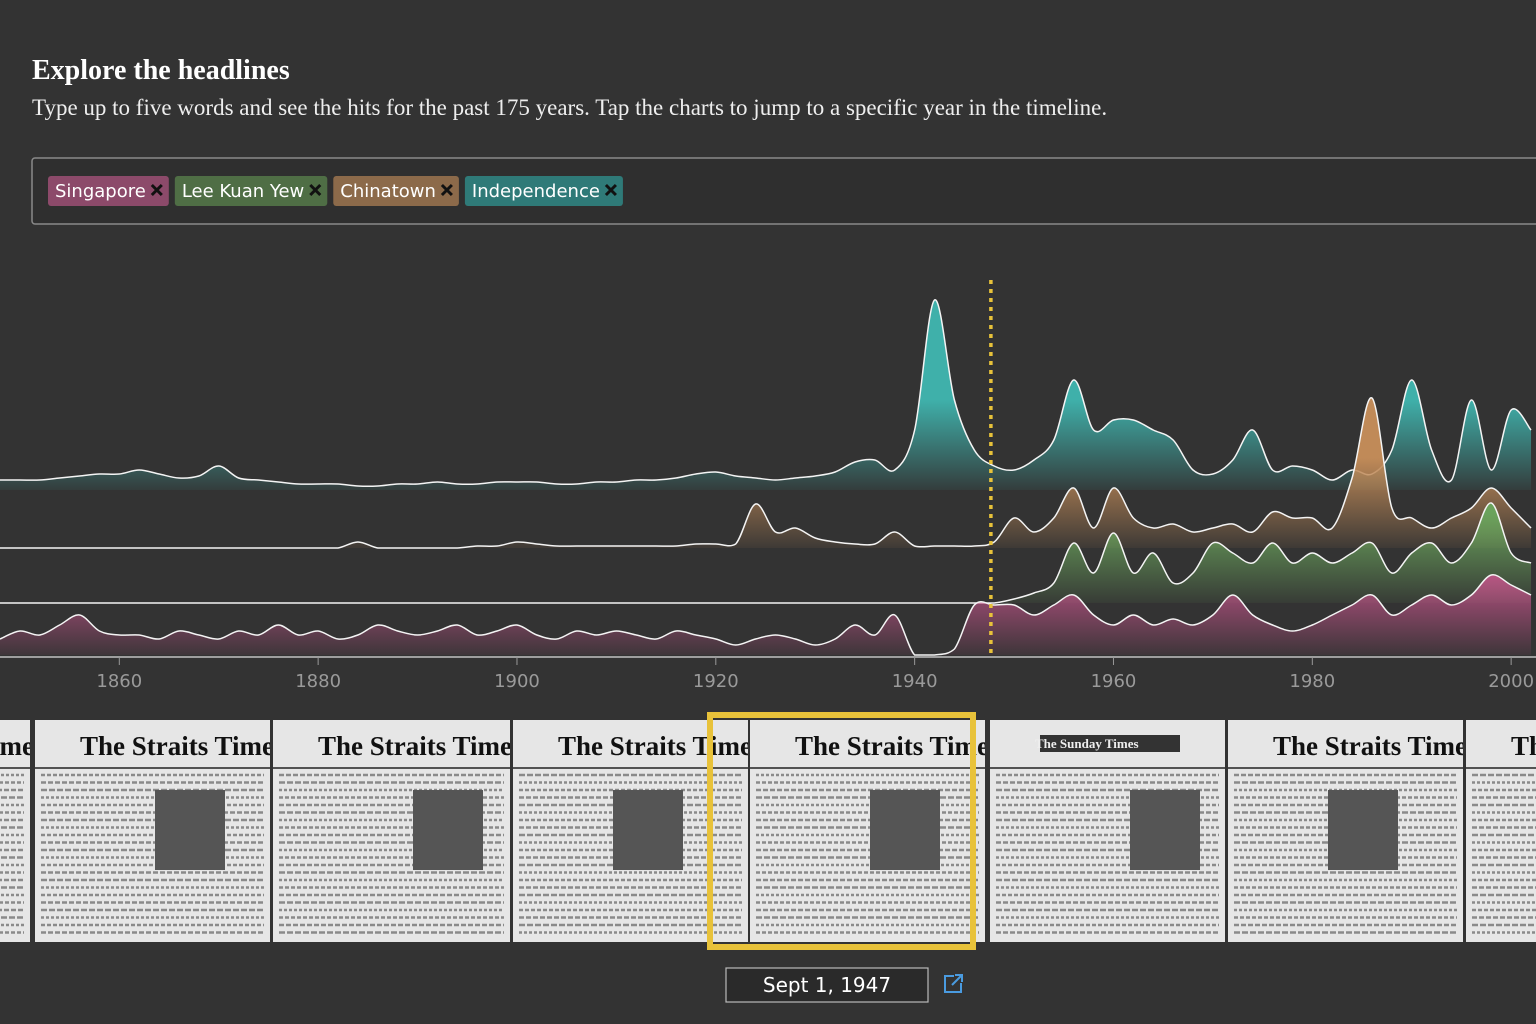 This screenshot has width=1536, height=1024. What do you see at coordinates (915, 681) in the screenshot?
I see `x-tick-label: 1940` at bounding box center [915, 681].